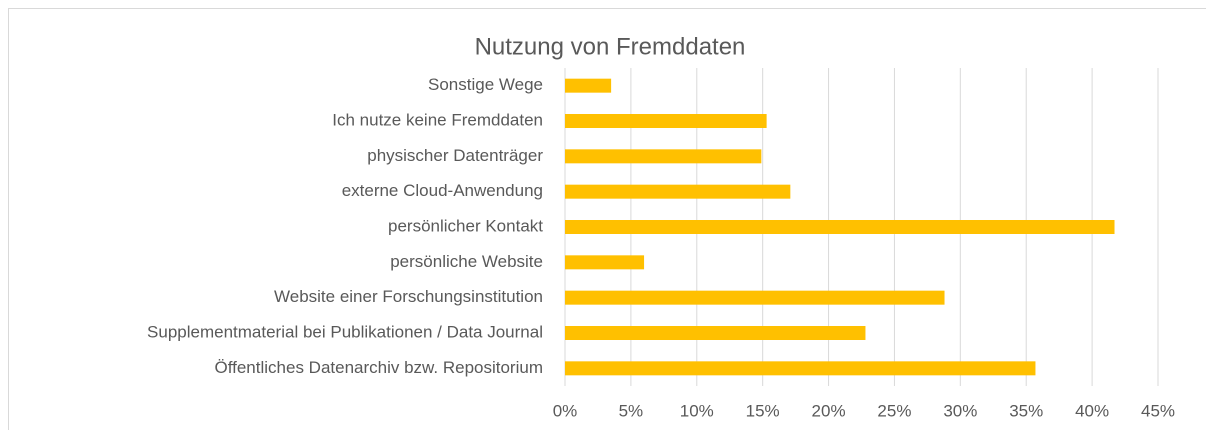 The width and height of the screenshot is (1206, 430). I want to click on y-tick-label: externe Cloud-Anwendung, so click(442, 190).